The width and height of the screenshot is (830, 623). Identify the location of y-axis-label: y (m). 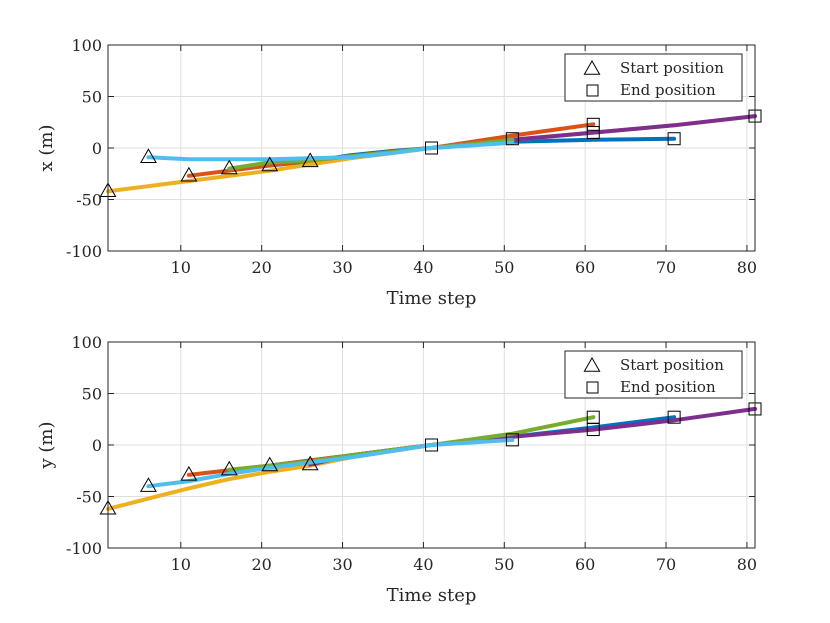
(46, 445).